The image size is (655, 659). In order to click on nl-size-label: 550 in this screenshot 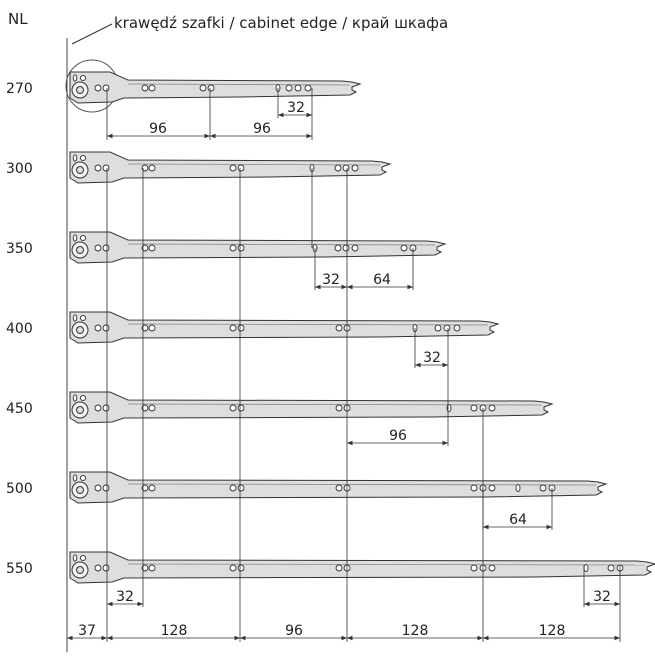, I will do `click(19, 569)`.